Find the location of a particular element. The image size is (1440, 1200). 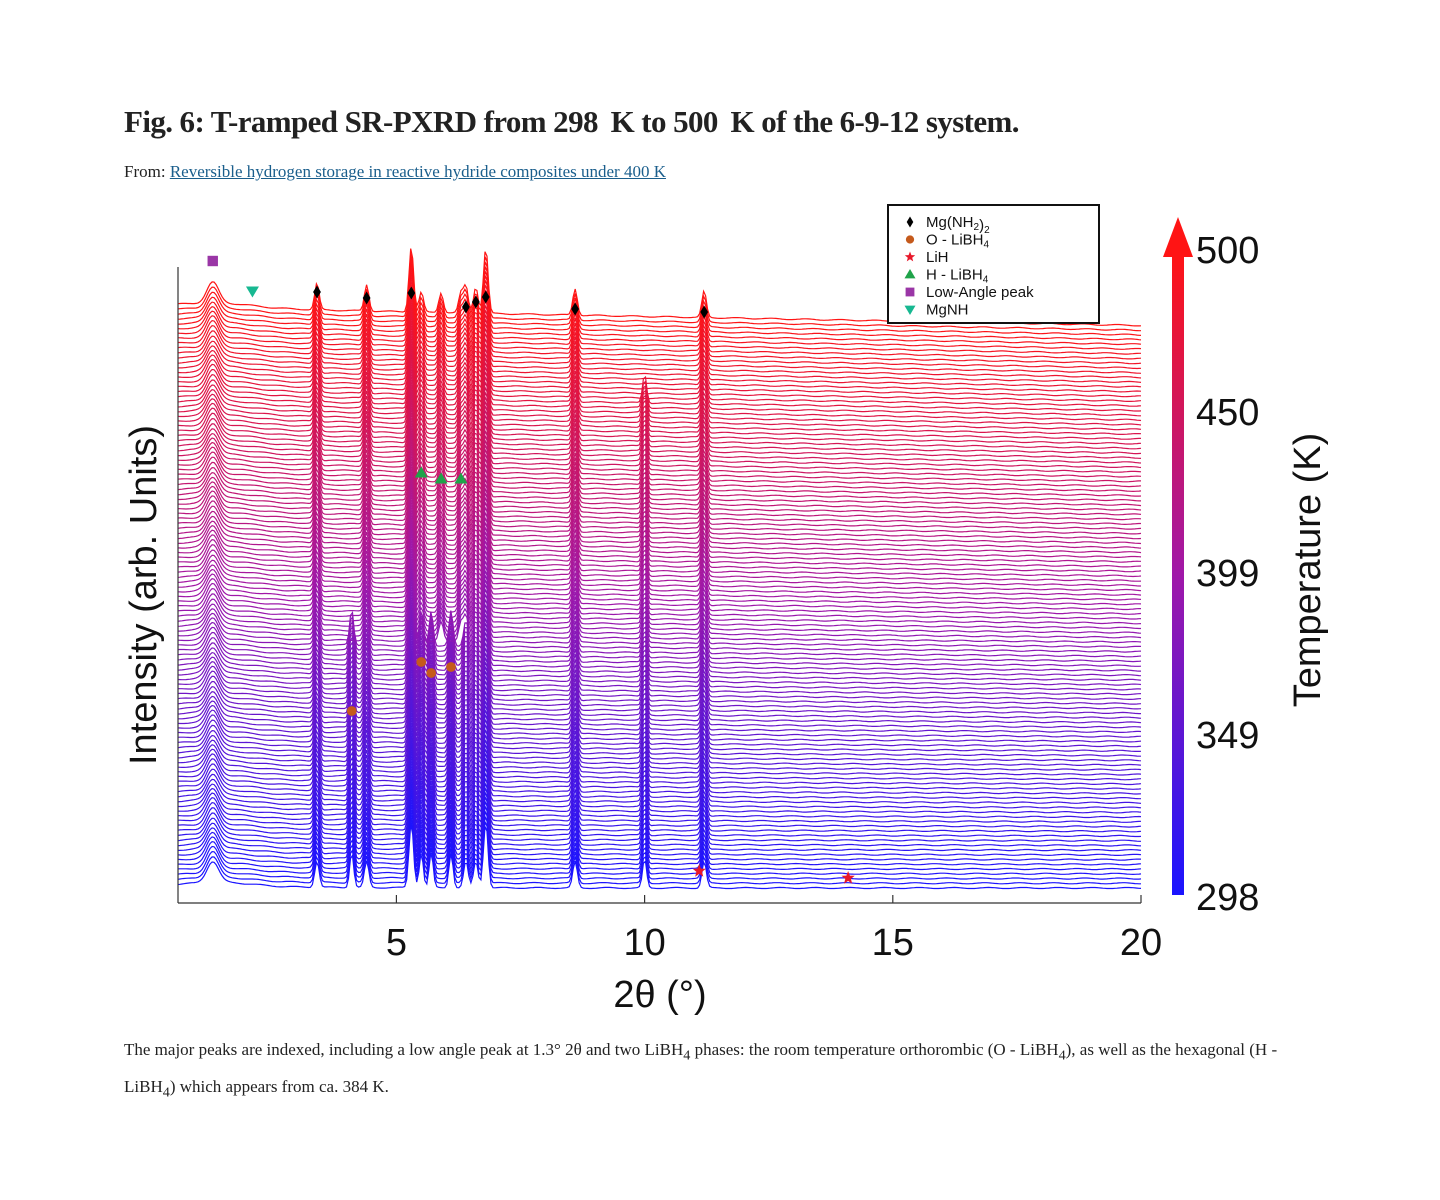

legend-marker-star is located at coordinates (910, 256).